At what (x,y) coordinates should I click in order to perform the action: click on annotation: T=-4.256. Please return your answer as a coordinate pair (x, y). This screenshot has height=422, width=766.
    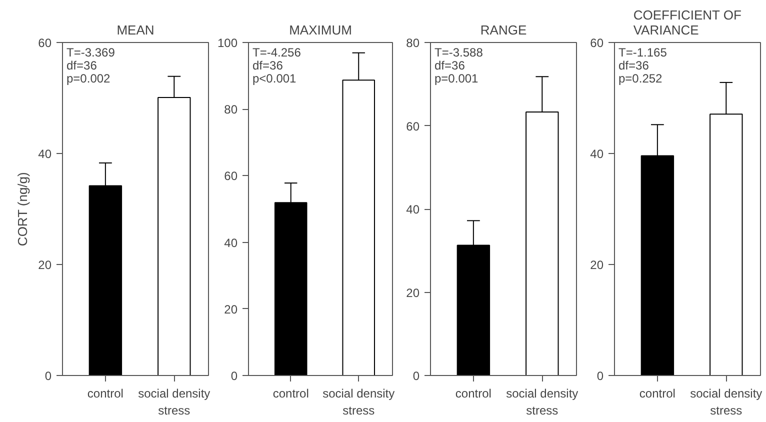
    Looking at the image, I should click on (277, 53).